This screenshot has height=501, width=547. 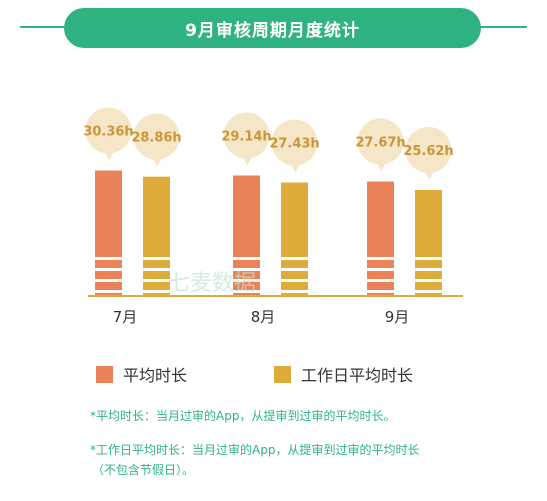 I want to click on data-label: 29.14h, so click(x=246, y=137).